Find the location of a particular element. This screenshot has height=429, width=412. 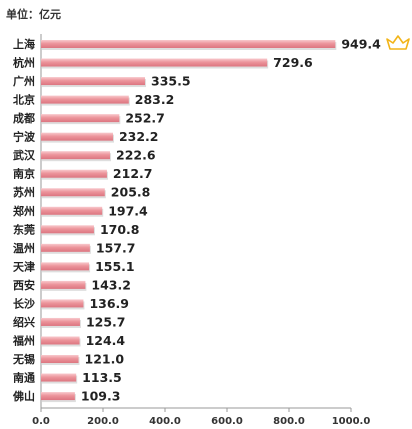

value-label: 121.0 is located at coordinates (105, 359).